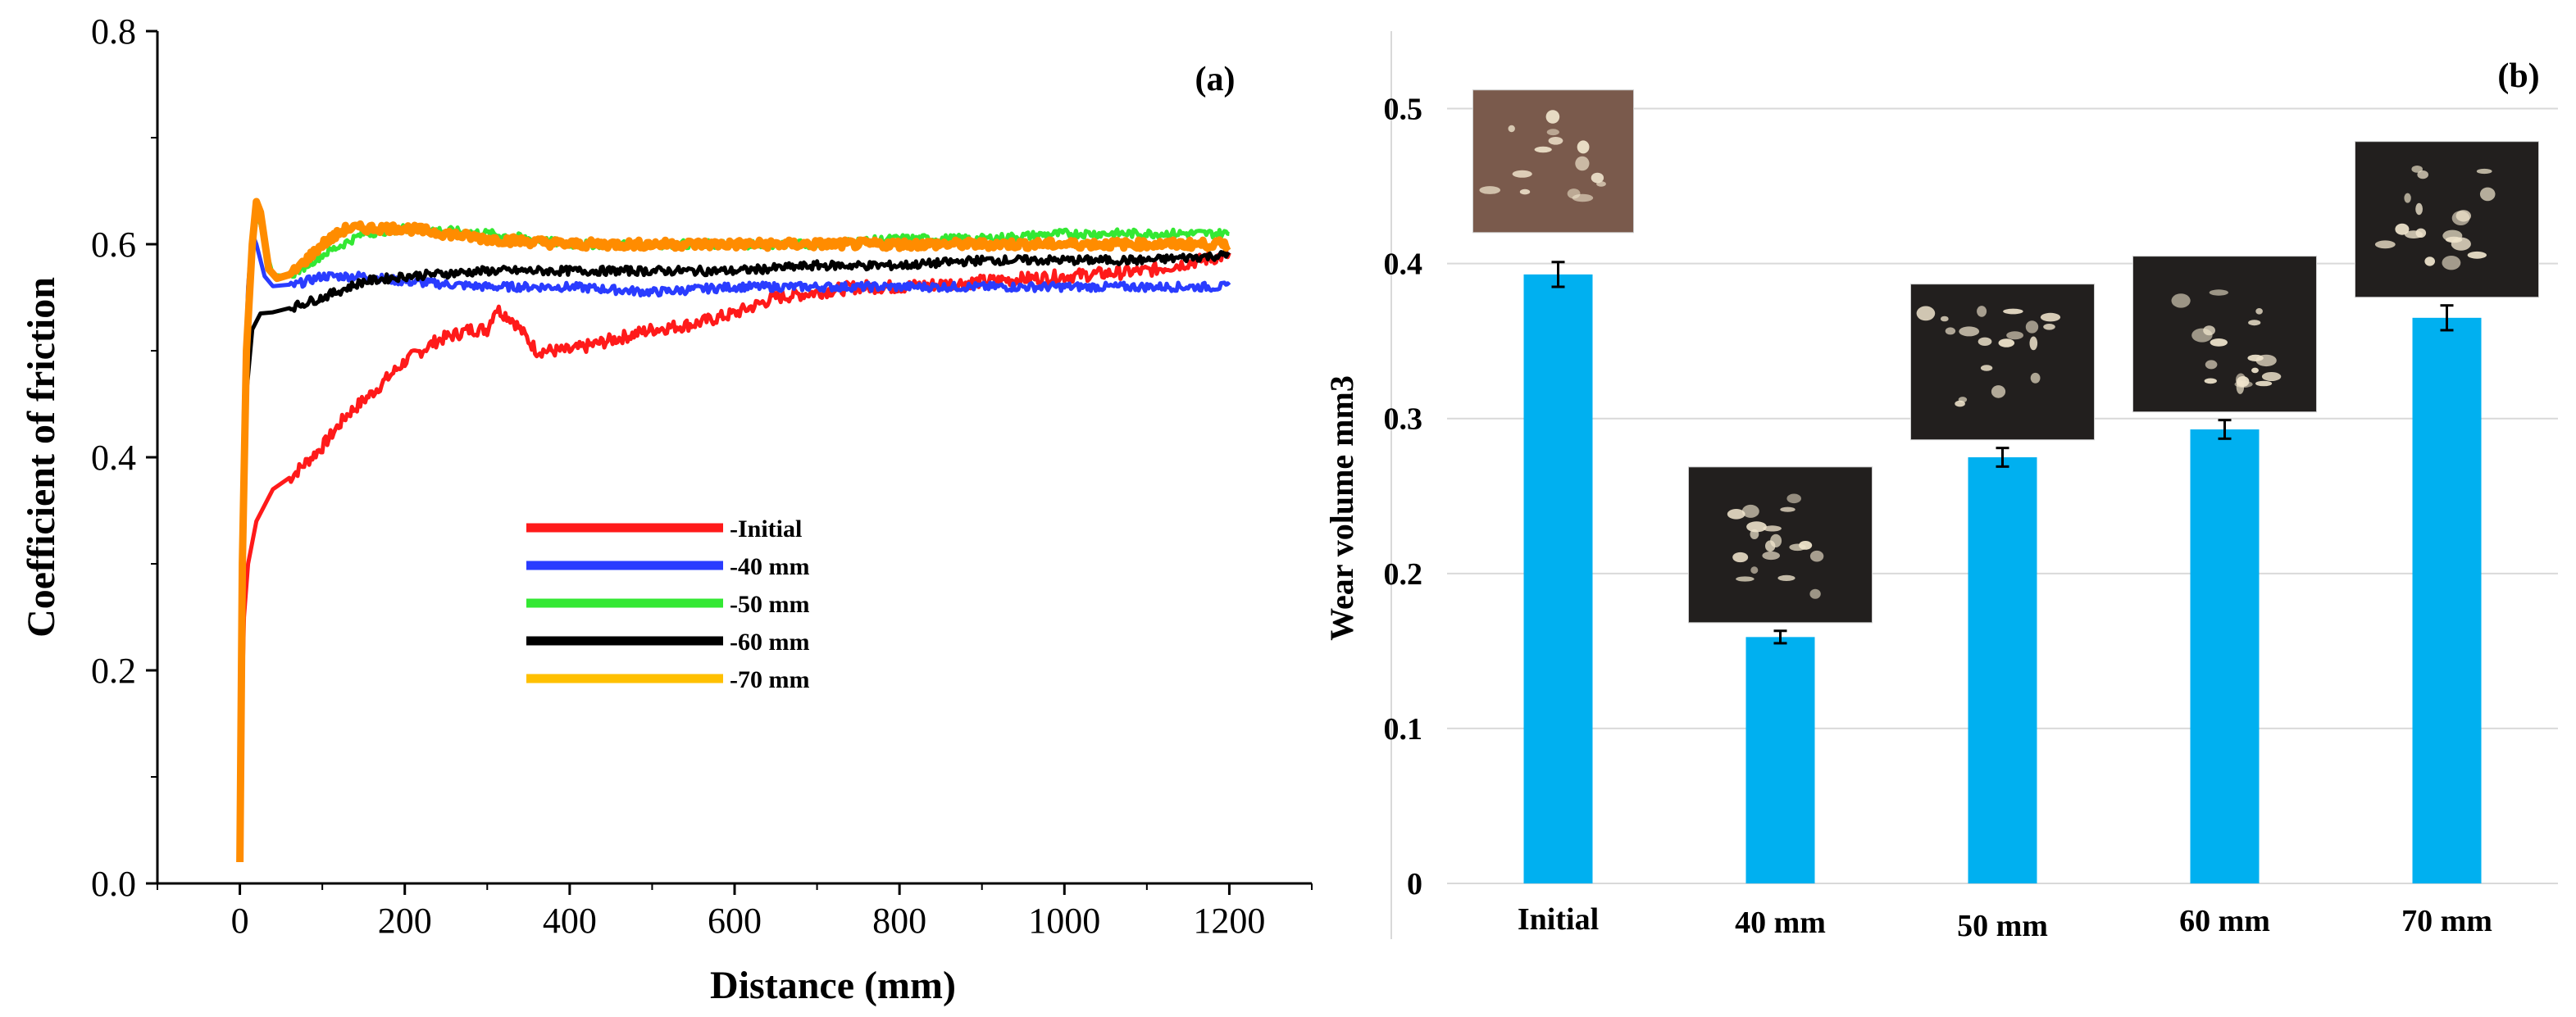 Image resolution: width=2576 pixels, height=1017 pixels. What do you see at coordinates (405, 921) in the screenshot?
I see `a-x-tick-label: 200` at bounding box center [405, 921].